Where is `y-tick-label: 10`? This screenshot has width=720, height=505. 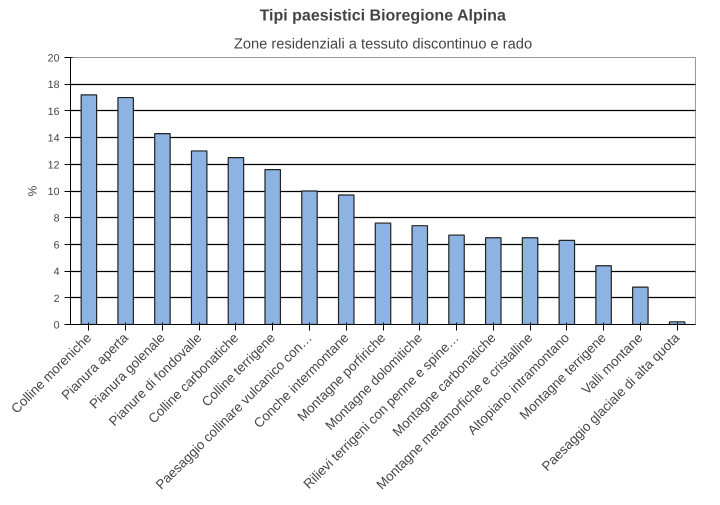
y-tick-label: 10 is located at coordinates (54, 192).